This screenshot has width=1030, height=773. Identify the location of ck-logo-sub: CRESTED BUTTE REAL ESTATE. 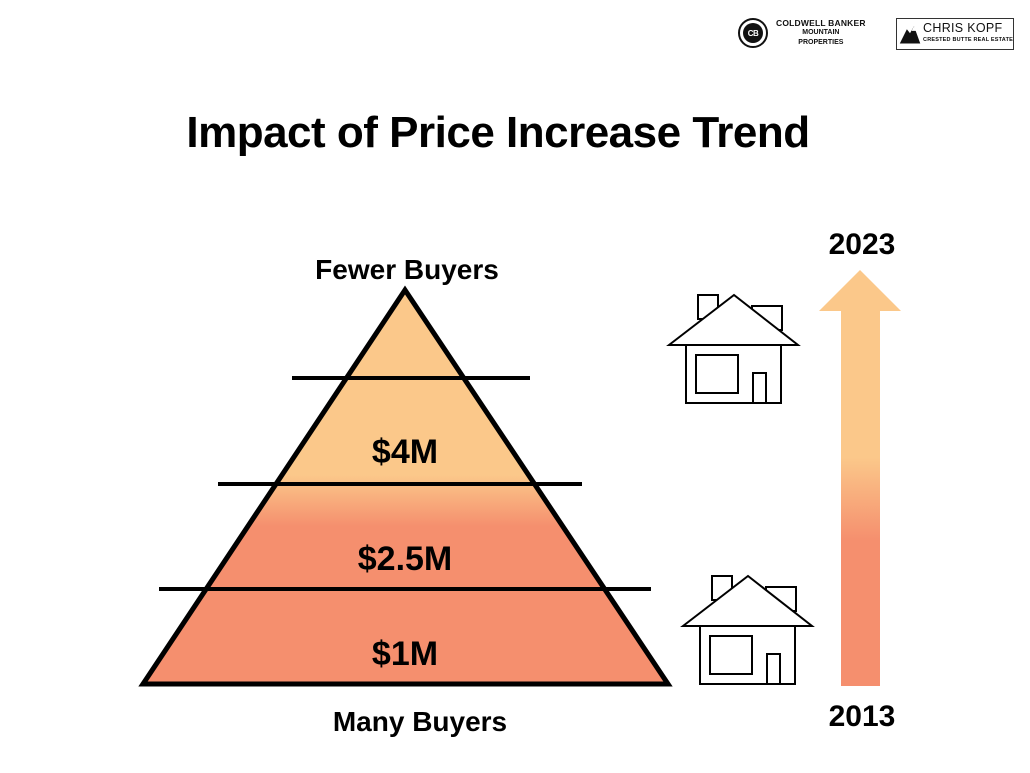
(968, 40).